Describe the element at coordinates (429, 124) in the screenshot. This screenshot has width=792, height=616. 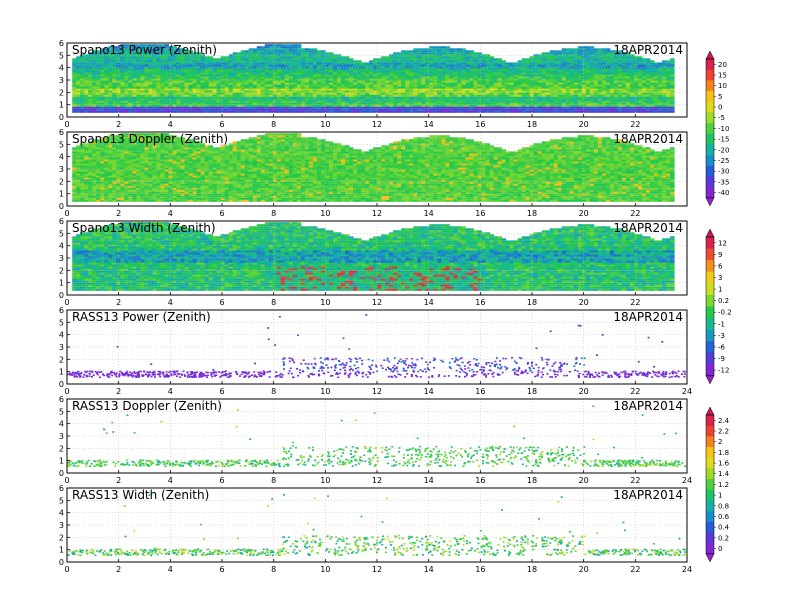
I see `x-tick-label: 14` at that location.